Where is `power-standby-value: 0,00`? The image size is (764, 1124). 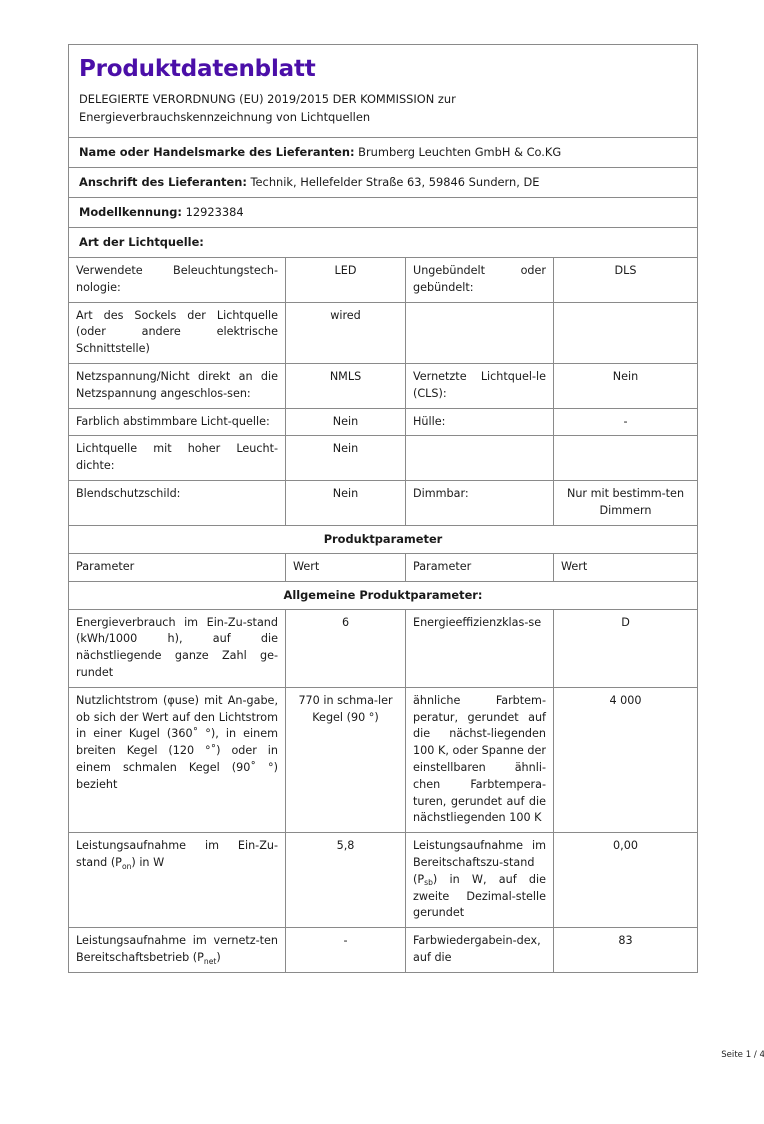
power-standby-value: 0,00 is located at coordinates (625, 880).